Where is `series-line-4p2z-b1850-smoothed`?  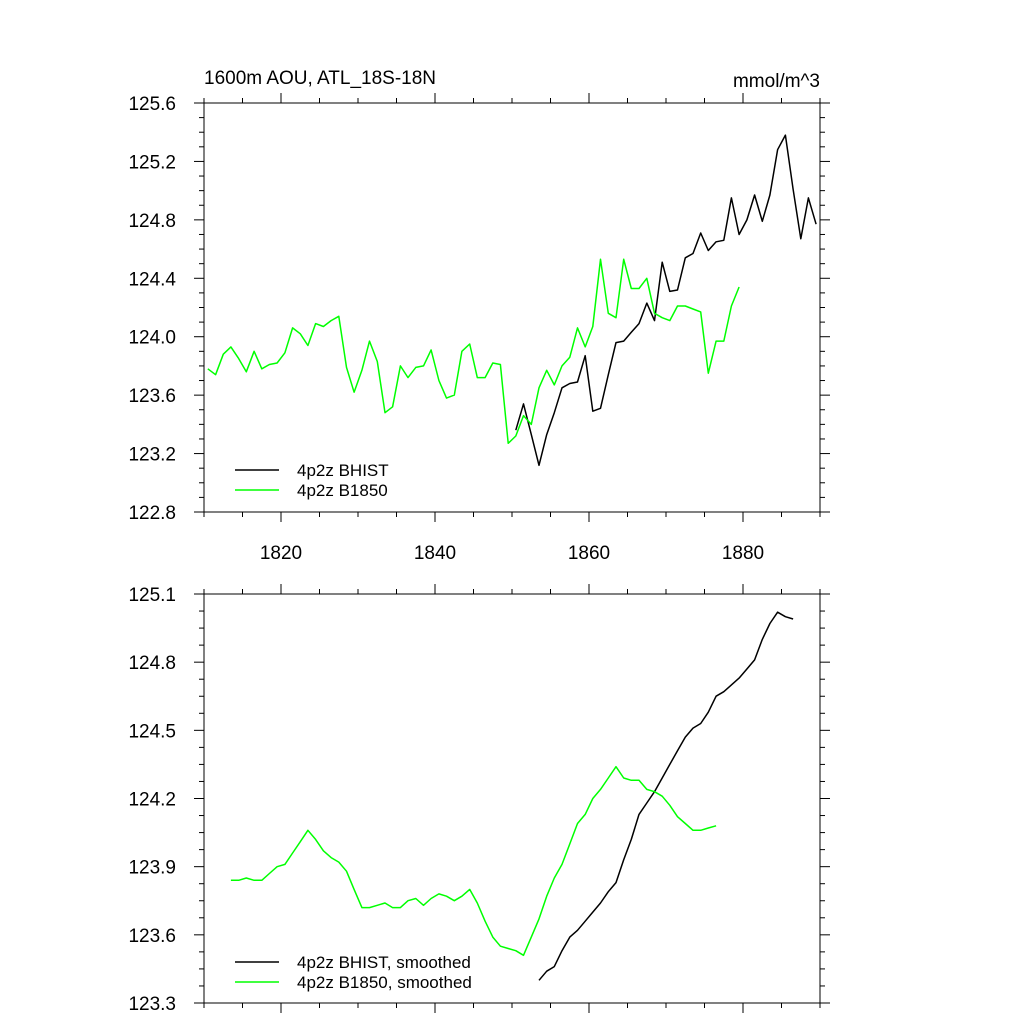 series-line-4p2z-b1850-smoothed is located at coordinates (473, 861).